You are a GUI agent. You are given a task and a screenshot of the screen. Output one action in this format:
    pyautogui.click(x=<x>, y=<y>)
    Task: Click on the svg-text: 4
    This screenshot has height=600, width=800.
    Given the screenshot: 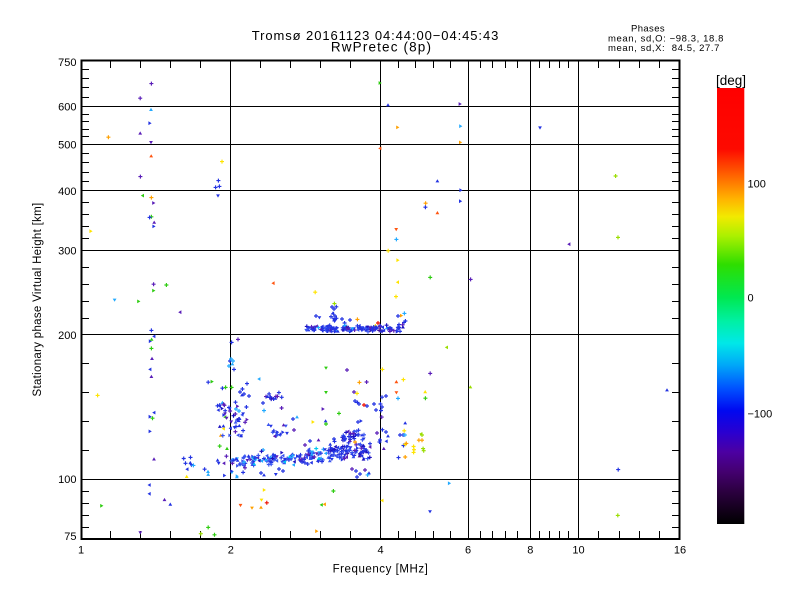 What is the action you would take?
    pyautogui.click(x=380, y=551)
    